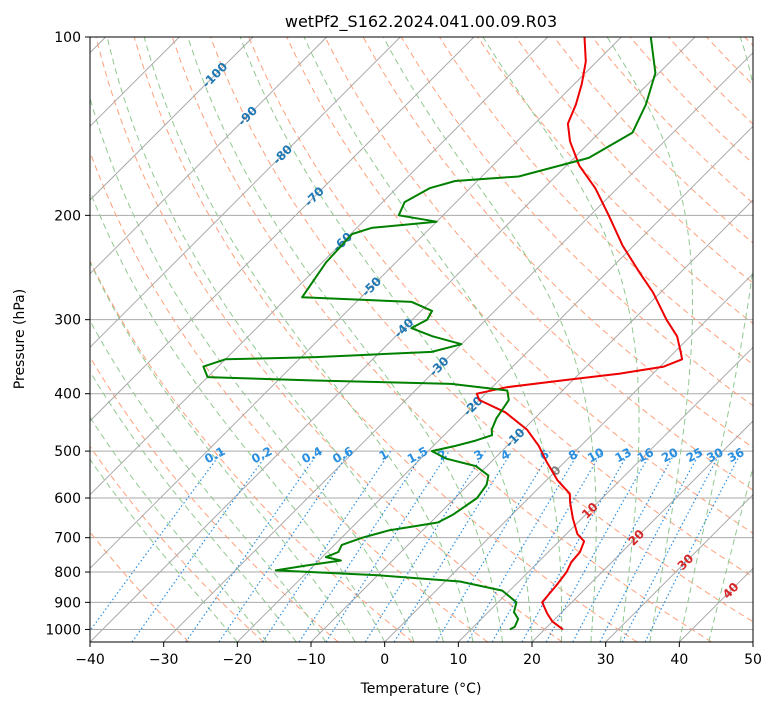 This screenshot has height=708, width=775. Describe the element at coordinates (714, 455) in the screenshot. I see `mixing-ratio-label: 30` at that location.